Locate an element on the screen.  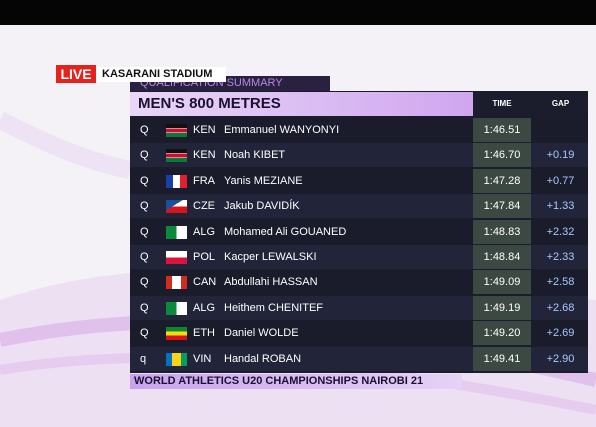
country-code: VIN is located at coordinates (202, 358).